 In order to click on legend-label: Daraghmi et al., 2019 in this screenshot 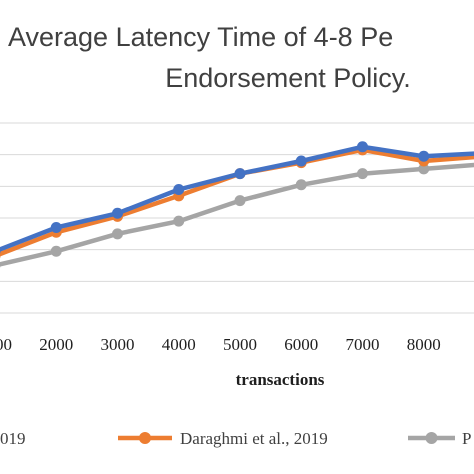, I will do `click(254, 438)`.